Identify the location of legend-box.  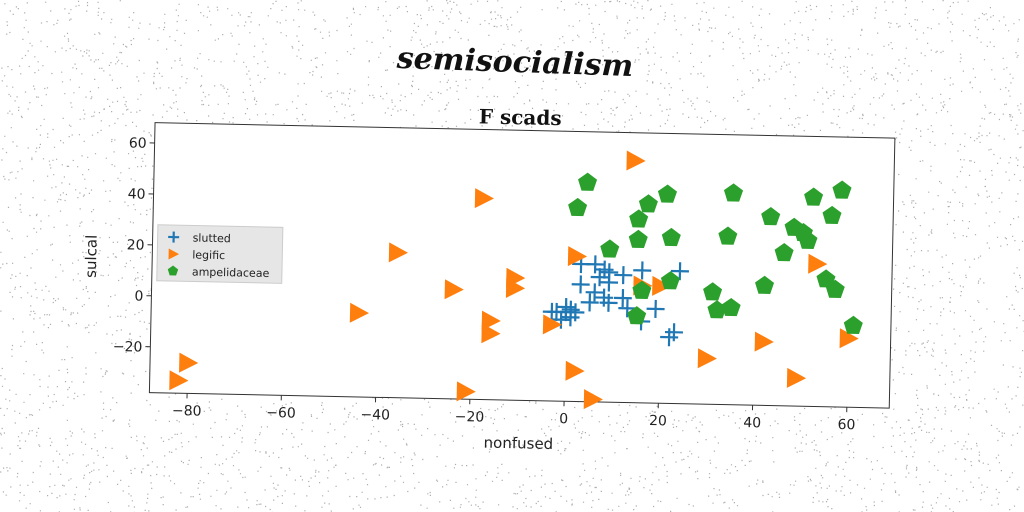
(220, 254).